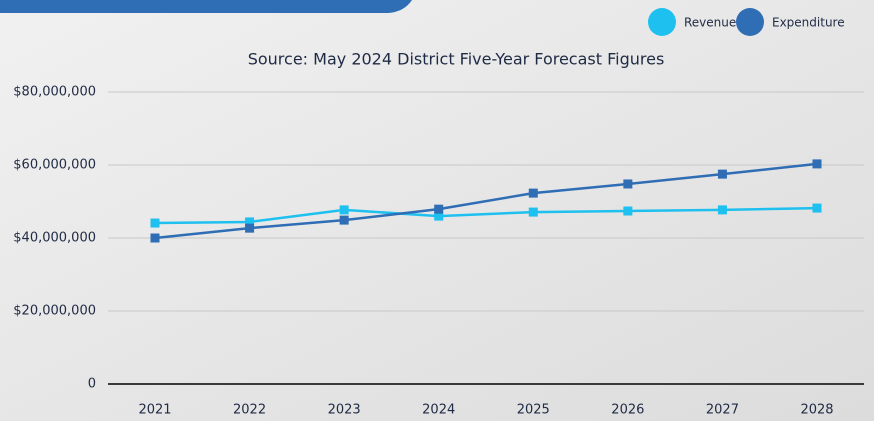  Describe the element at coordinates (92, 384) in the screenshot. I see `y-tick-label: 0` at that location.